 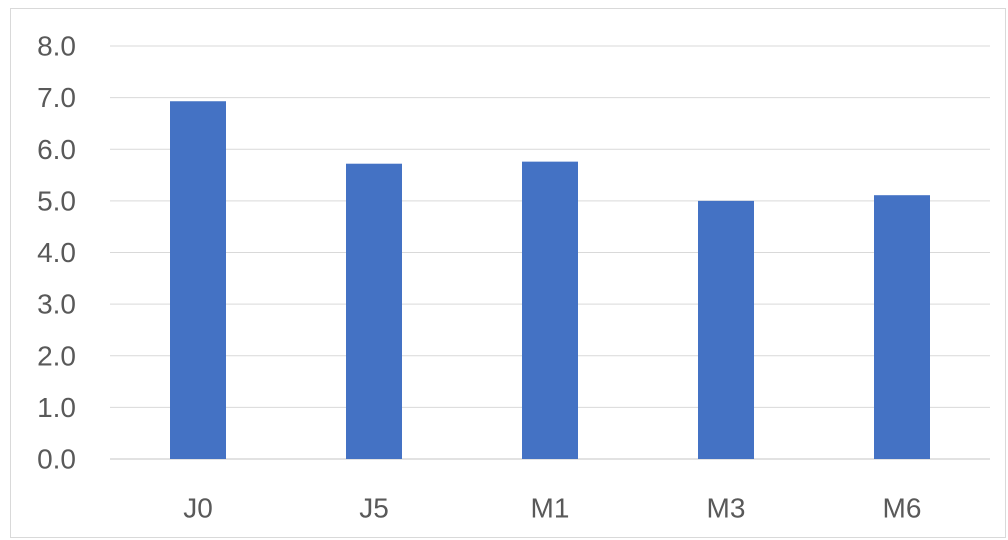 I want to click on x-axis-tick-labels: J0 J5 M1 M3 M6, so click(x=552, y=508).